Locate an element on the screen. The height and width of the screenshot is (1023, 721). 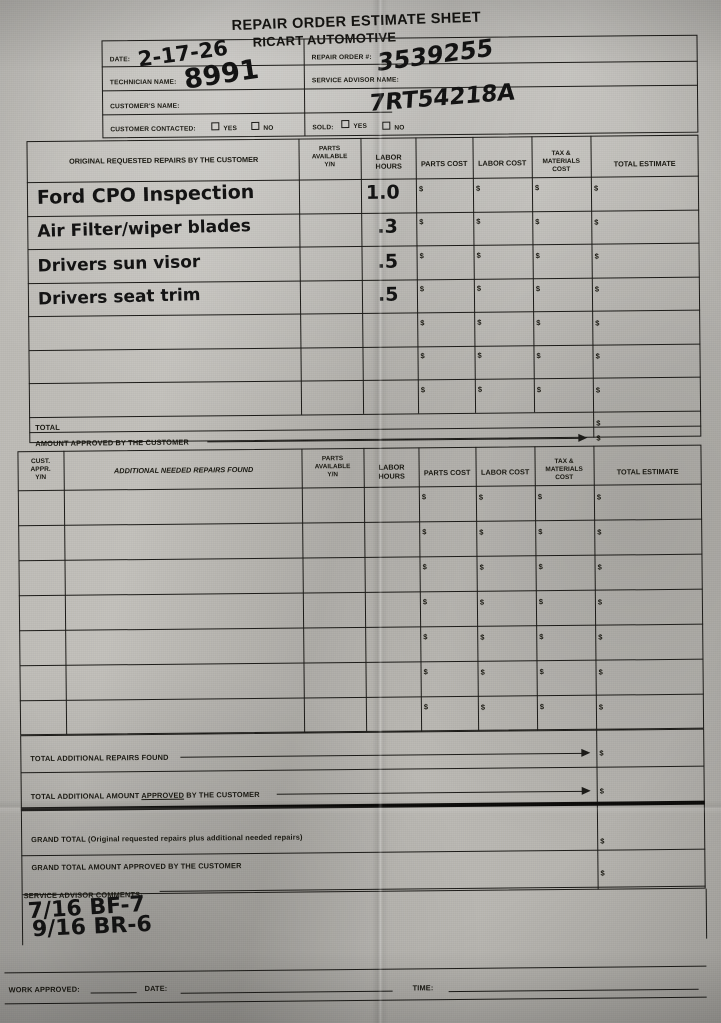
customer-contacted-label: CUSTOMER CONTACTED: is located at coordinates (153, 129).